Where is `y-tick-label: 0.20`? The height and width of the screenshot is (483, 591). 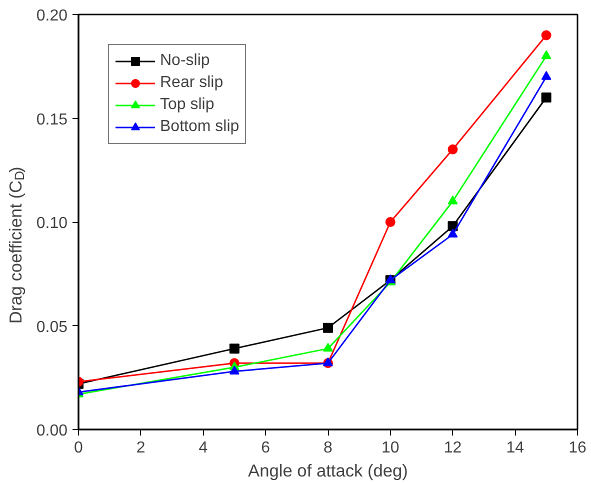 y-tick-label: 0.20 is located at coordinates (52, 16).